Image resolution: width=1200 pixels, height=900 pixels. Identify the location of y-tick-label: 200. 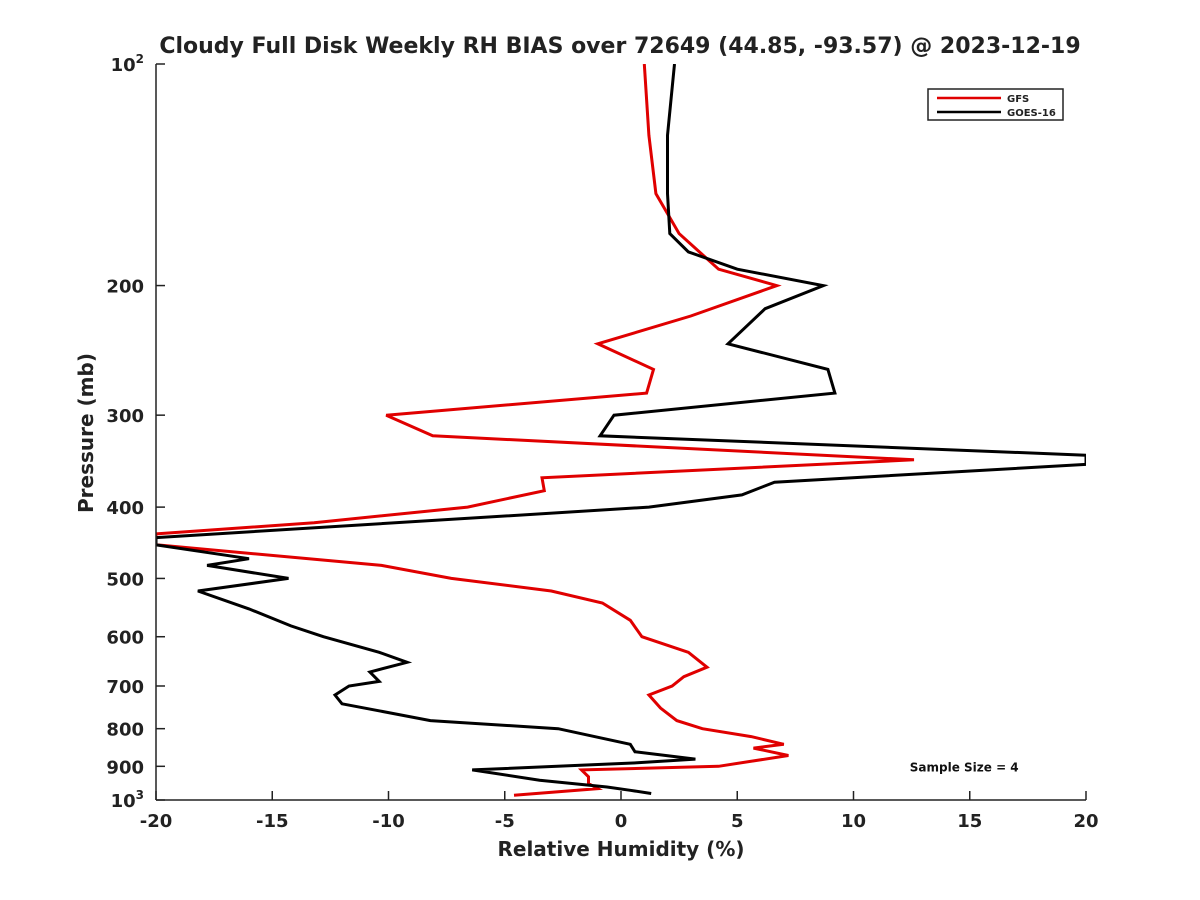
(125, 287).